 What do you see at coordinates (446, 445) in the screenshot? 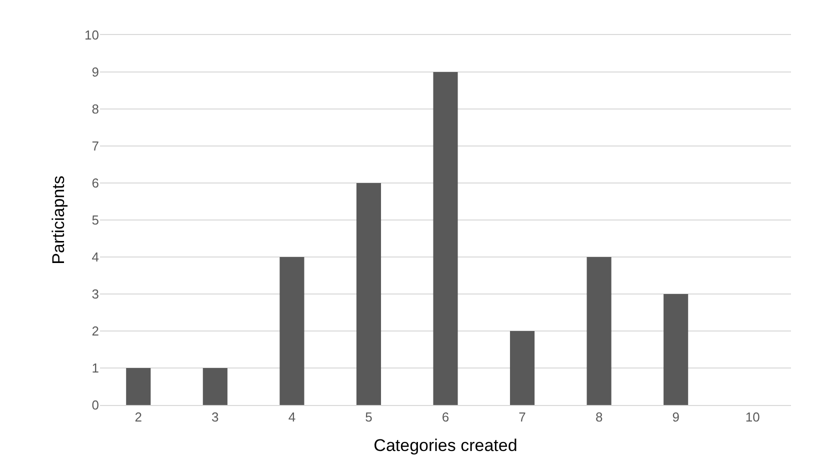
I see `x-axis-title: Categories created` at bounding box center [446, 445].